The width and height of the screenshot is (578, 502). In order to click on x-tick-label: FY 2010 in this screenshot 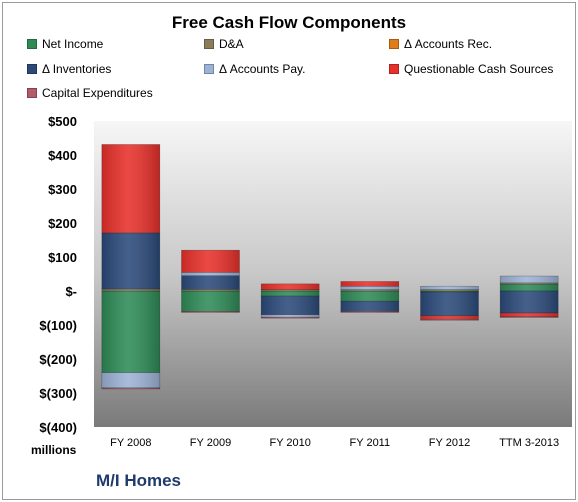, I will do `click(289, 443)`.